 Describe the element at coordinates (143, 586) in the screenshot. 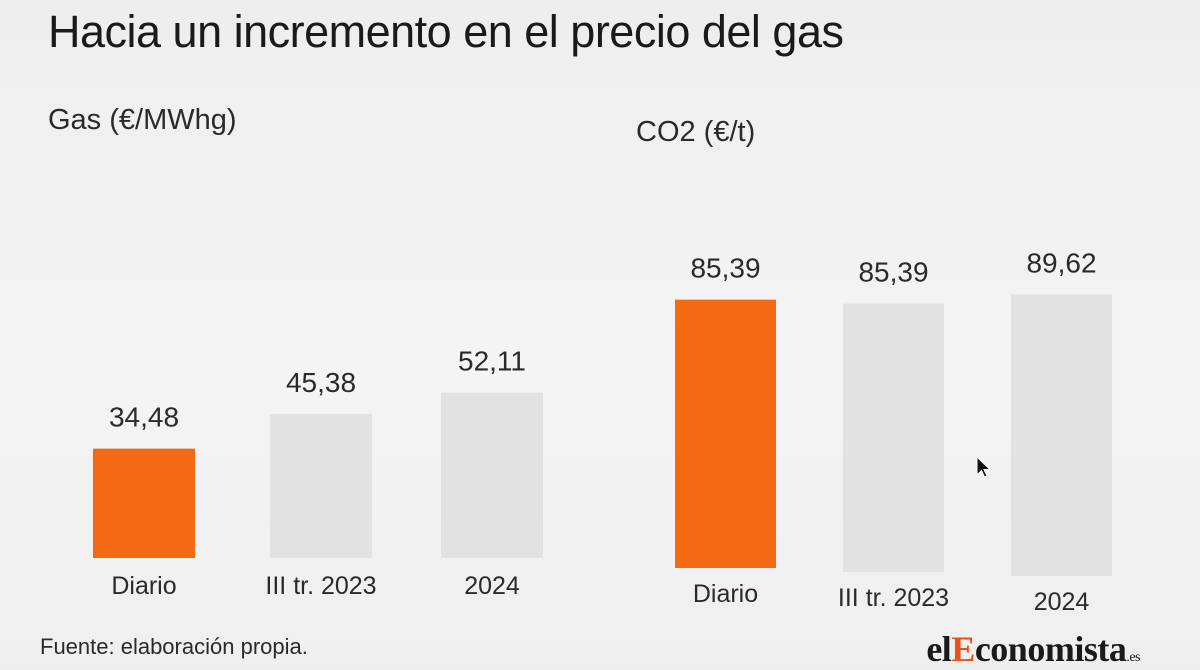

I see `gas-category-label-0: Diario` at that location.